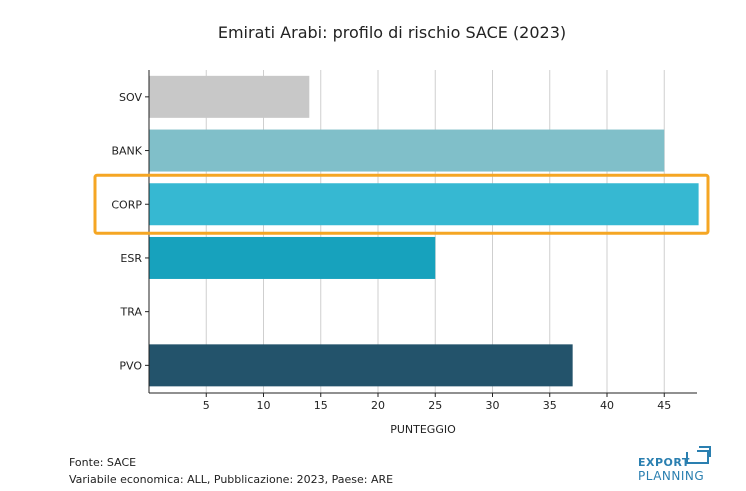  What do you see at coordinates (664, 405) in the screenshot?
I see `x-tick-label: 45` at bounding box center [664, 405].